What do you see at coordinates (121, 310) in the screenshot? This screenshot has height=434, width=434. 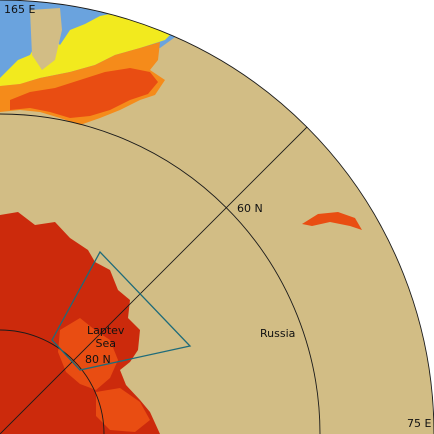 I see `study-region-box` at bounding box center [121, 310].